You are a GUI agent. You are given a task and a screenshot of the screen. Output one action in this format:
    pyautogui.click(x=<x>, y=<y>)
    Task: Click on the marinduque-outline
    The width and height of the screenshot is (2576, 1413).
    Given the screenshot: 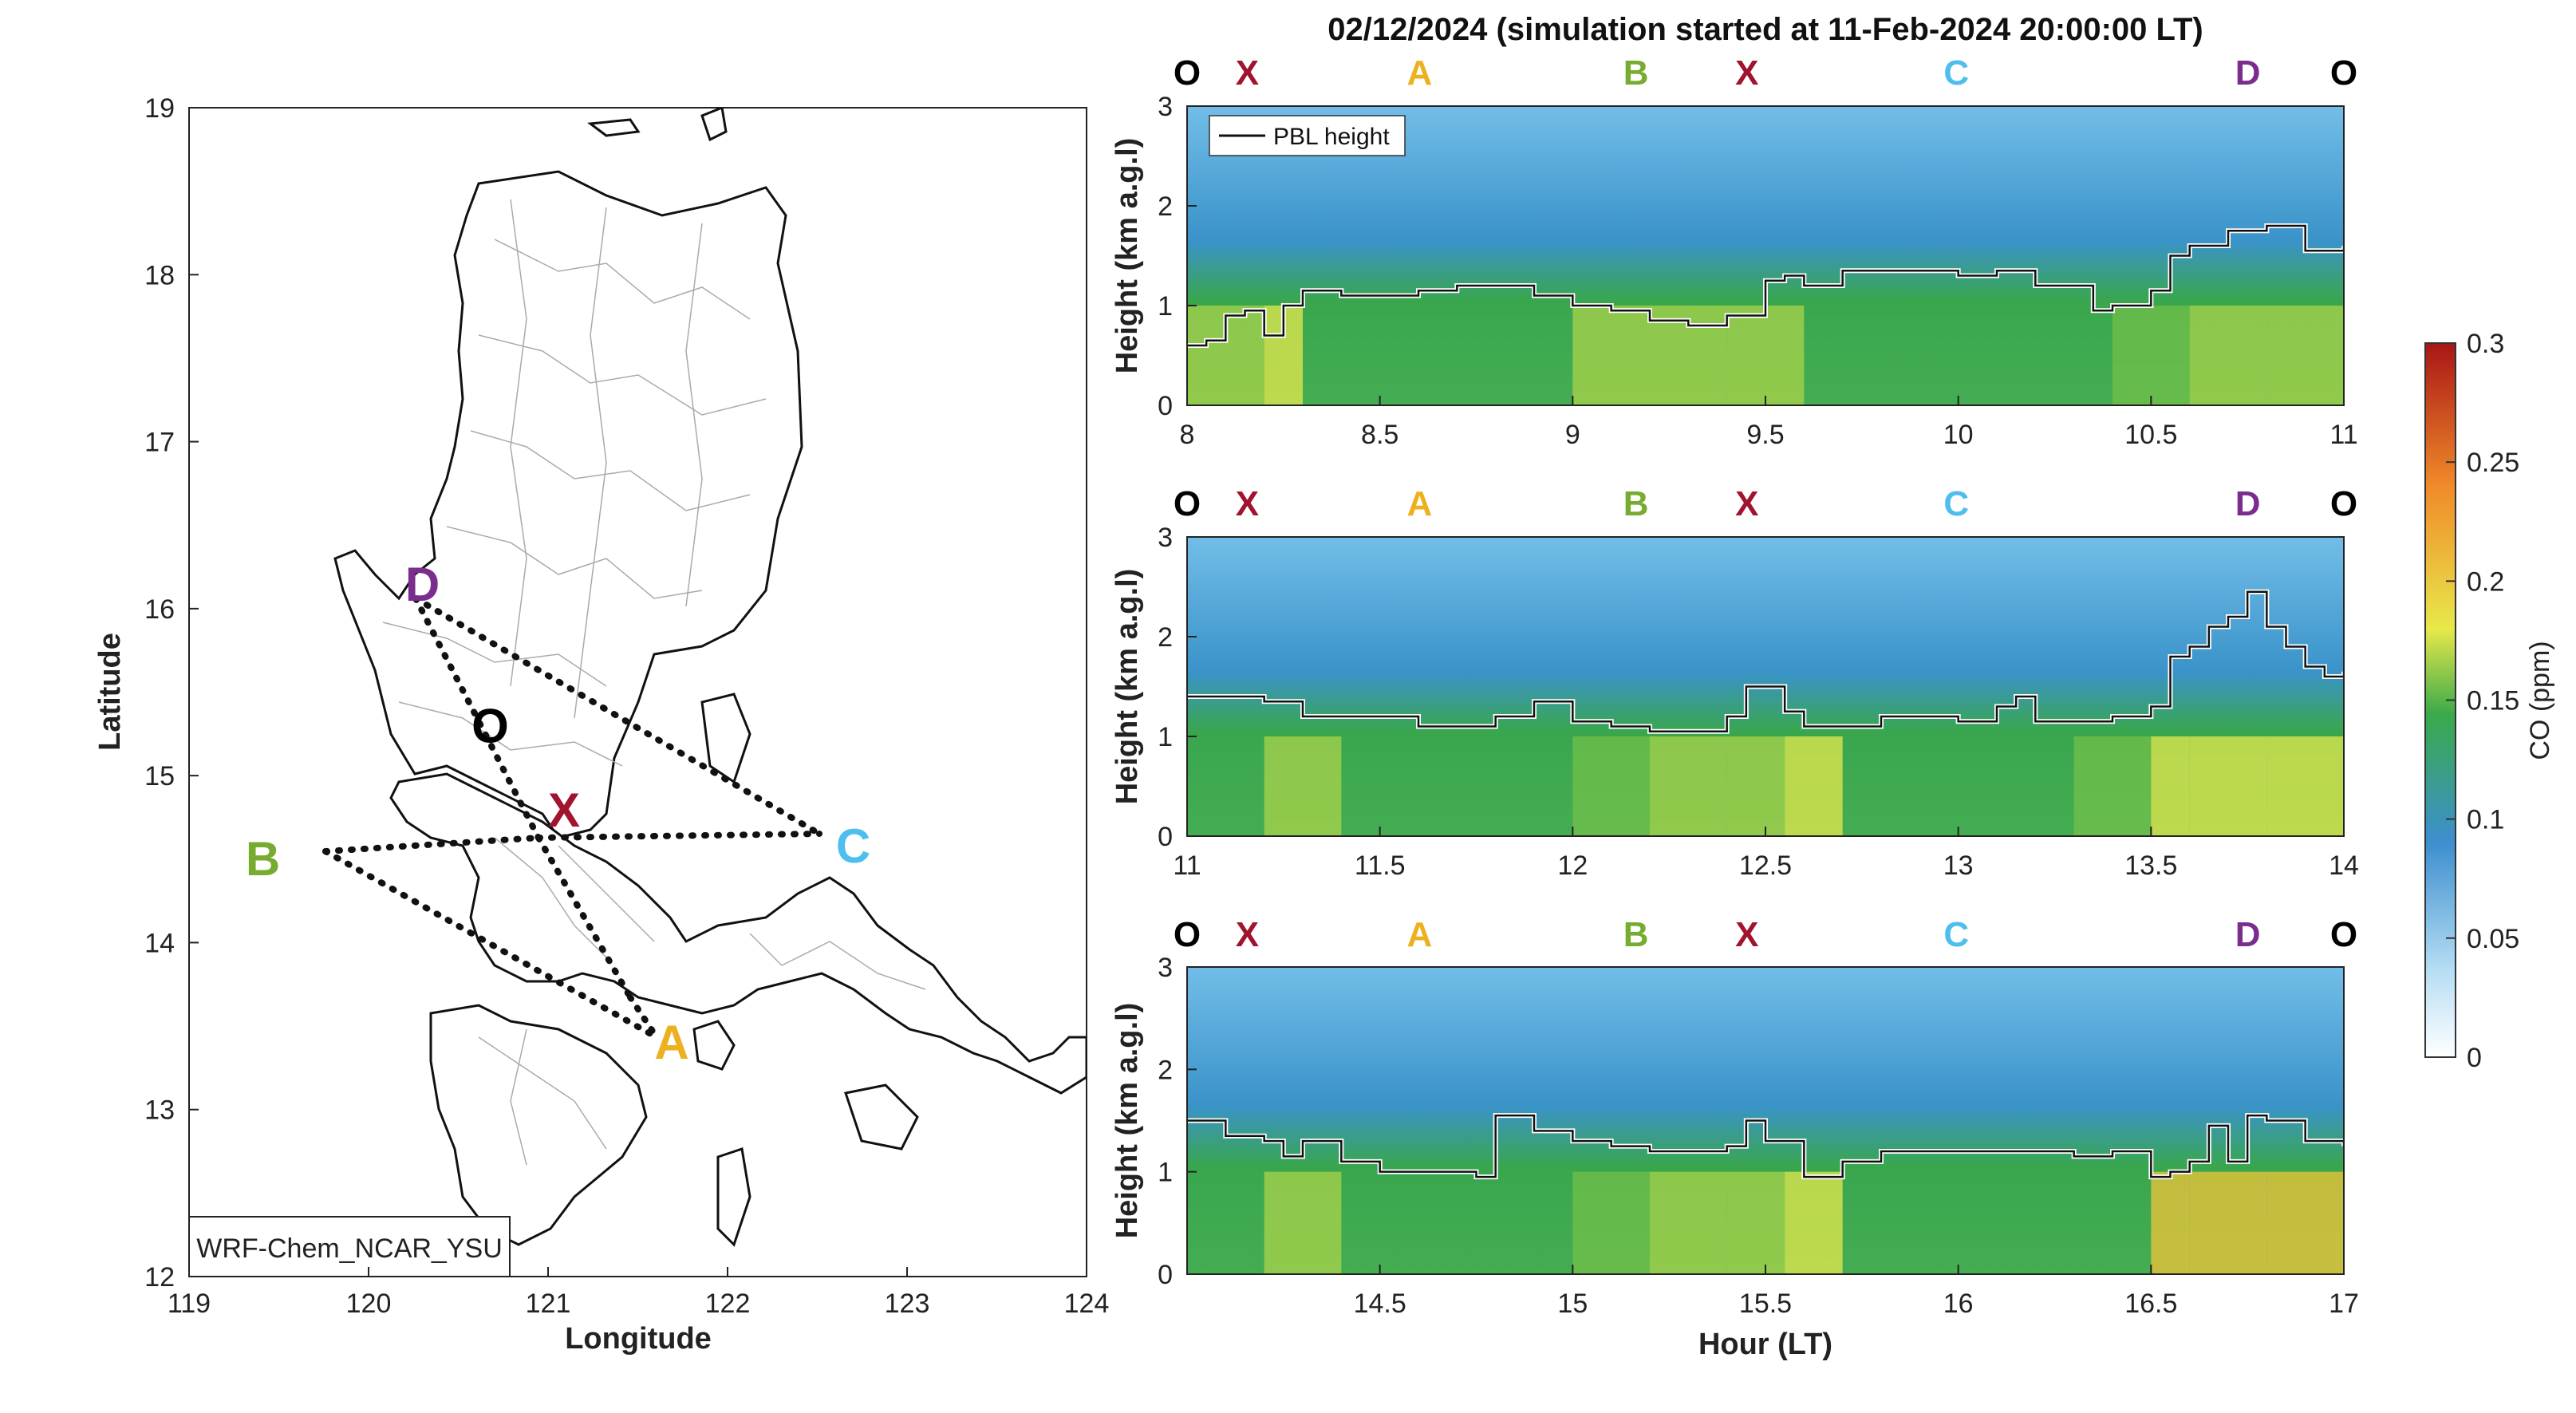 What is the action you would take?
    pyautogui.click(x=714, y=1045)
    